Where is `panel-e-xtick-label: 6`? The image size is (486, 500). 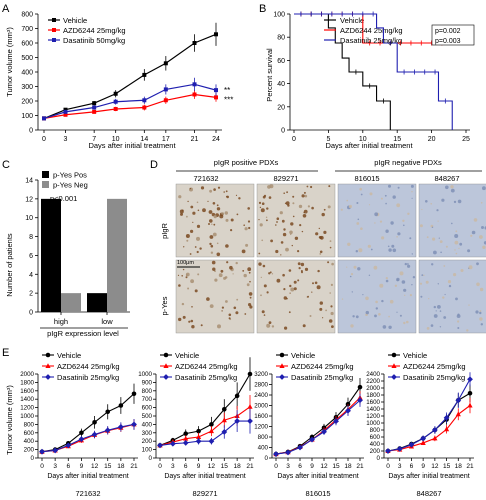
panel-e-xtick-label: 6 is located at coordinates (412, 466).